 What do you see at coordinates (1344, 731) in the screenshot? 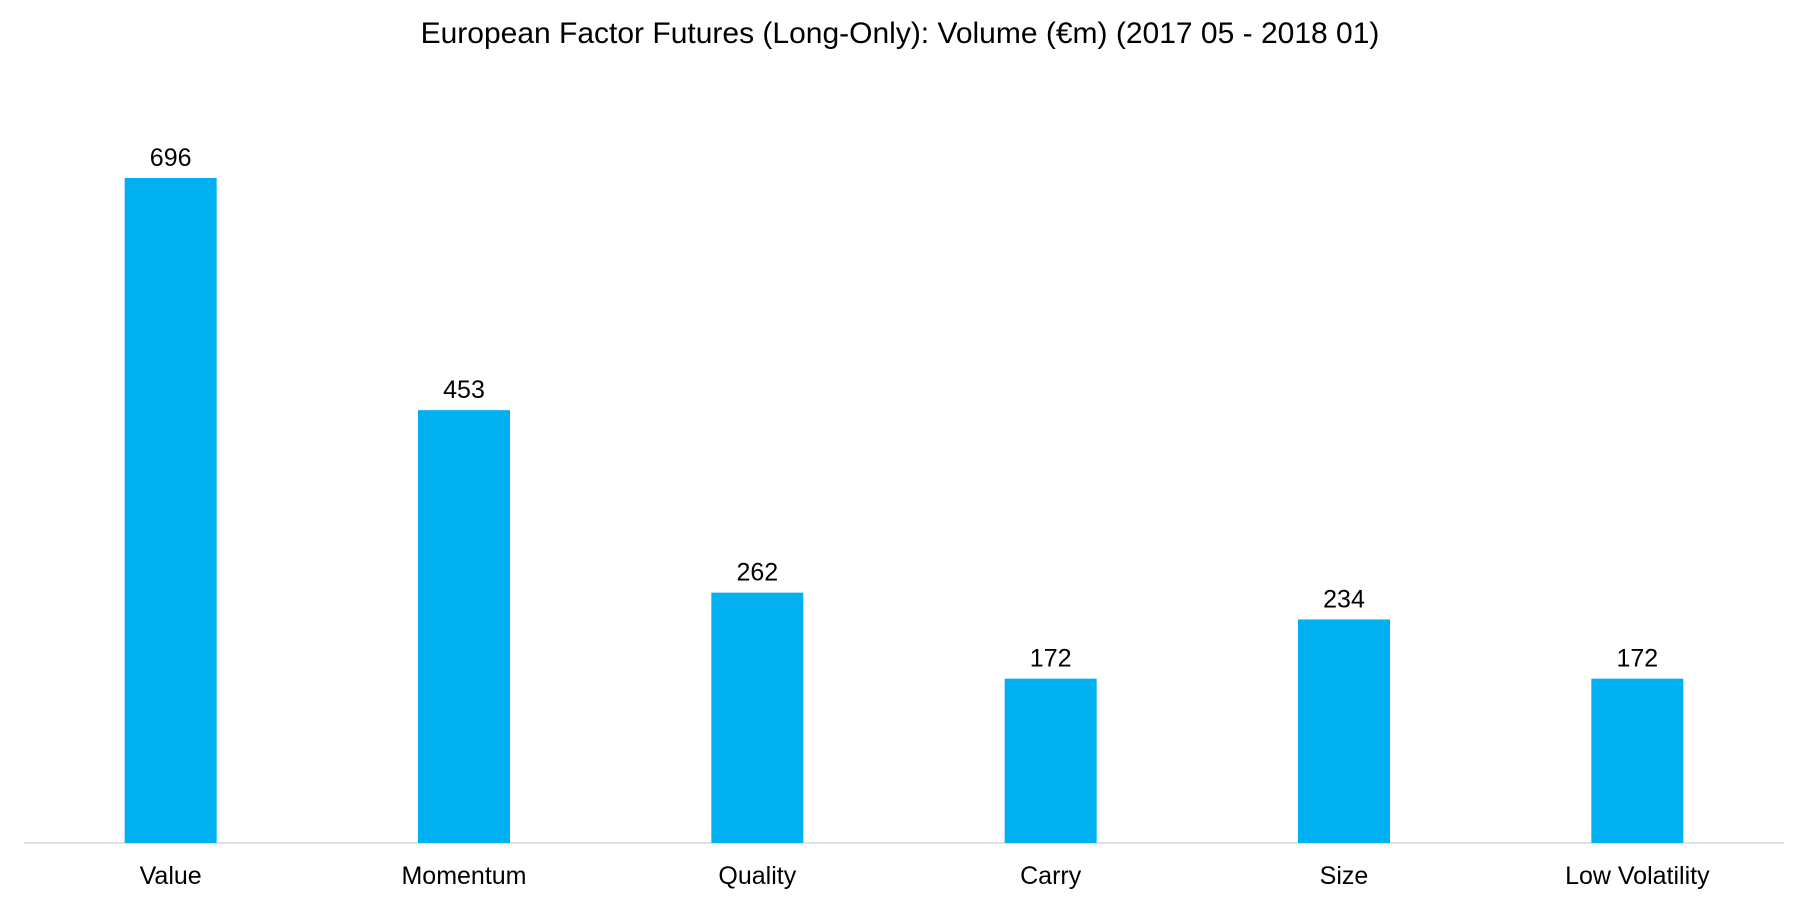
I see `bar-size` at bounding box center [1344, 731].